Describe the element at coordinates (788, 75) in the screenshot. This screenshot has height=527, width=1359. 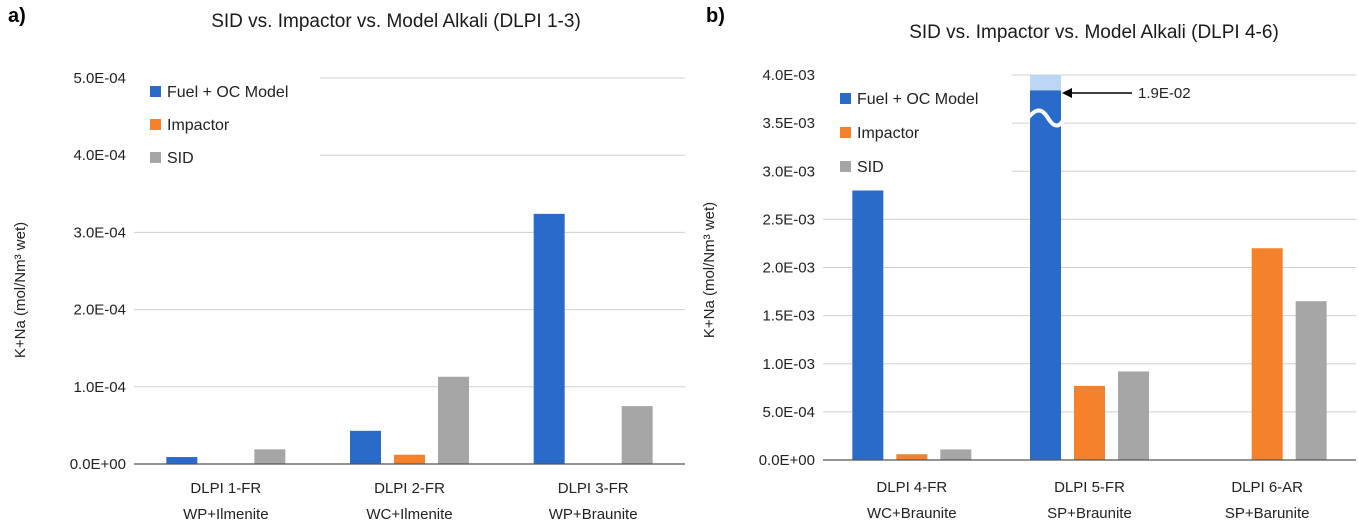
I see `p1-ytick-8: 4.0E-03` at that location.